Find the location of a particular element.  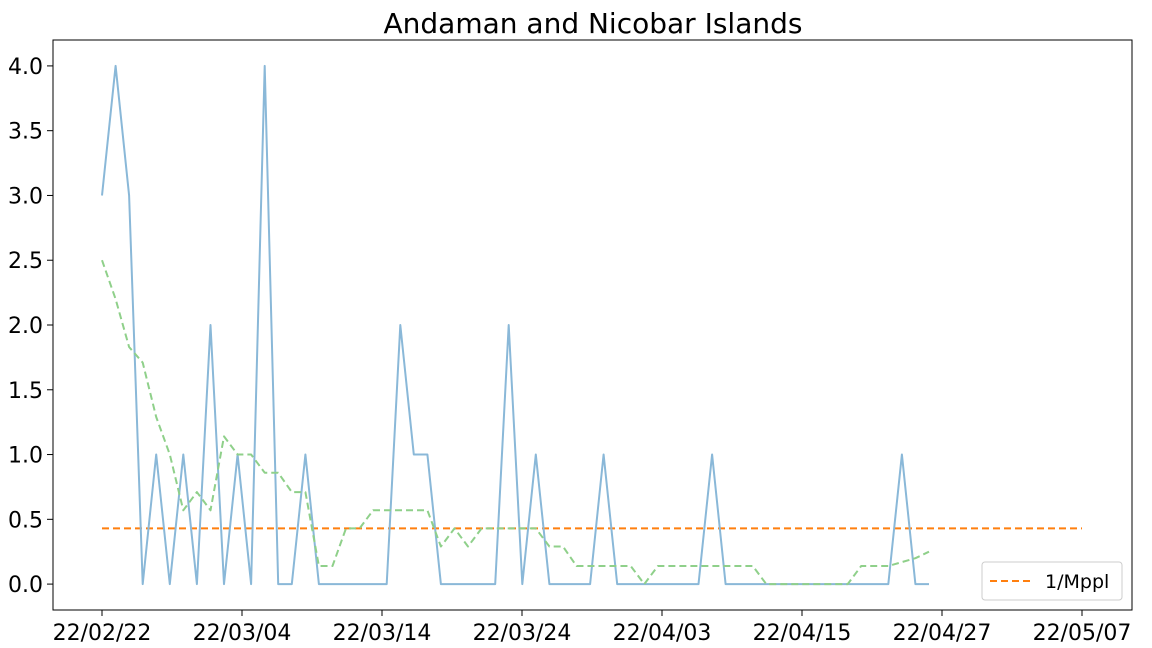

x-tick-label: 22/03/24 is located at coordinates (522, 633).